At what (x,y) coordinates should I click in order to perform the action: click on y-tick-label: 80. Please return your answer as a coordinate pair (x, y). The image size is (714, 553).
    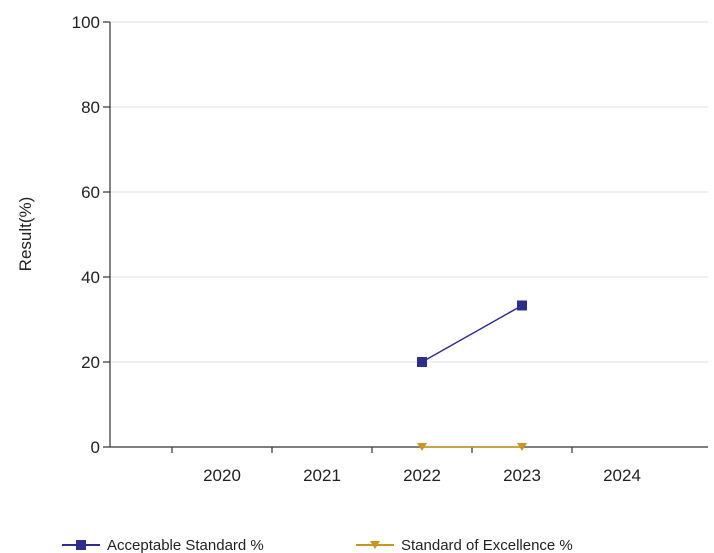
    Looking at the image, I should click on (90, 107).